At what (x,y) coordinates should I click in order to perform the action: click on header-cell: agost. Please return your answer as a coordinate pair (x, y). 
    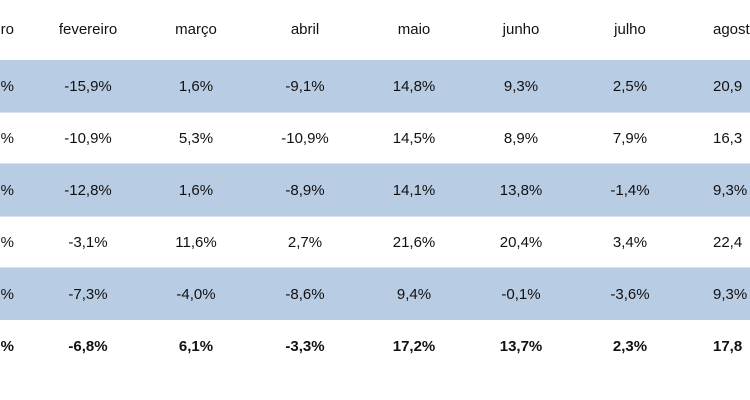
    Looking at the image, I should click on (731, 29).